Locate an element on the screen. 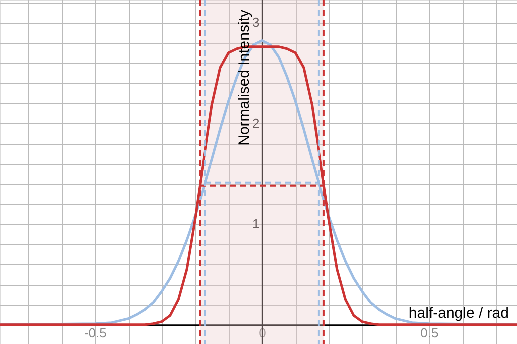 The height and width of the screenshot is (344, 517). y-tick-label: 1 is located at coordinates (256, 224).